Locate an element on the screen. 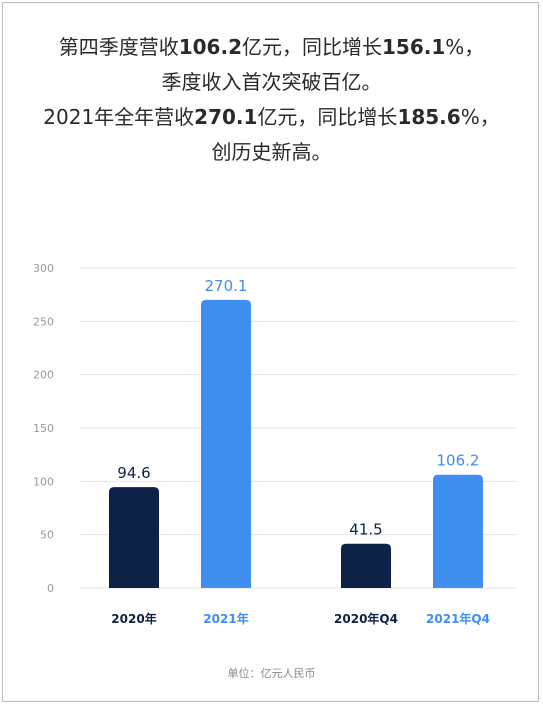 Image resolution: width=543 pixels, height=706 pixels. headline-number-1: 270.1 is located at coordinates (226, 117).